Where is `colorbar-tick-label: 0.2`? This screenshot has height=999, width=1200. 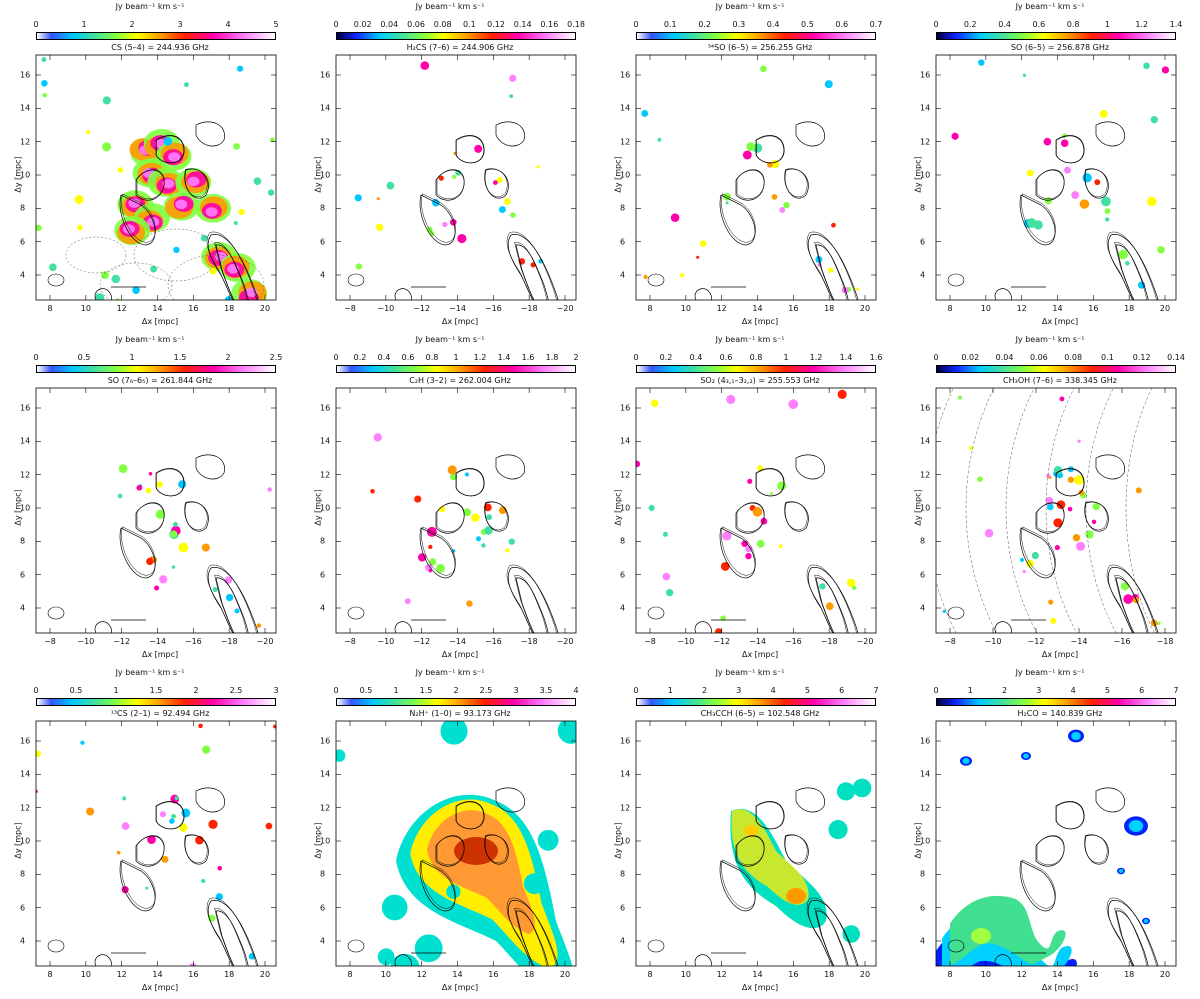
colorbar-tick-label: 0.2 is located at coordinates (666, 357).